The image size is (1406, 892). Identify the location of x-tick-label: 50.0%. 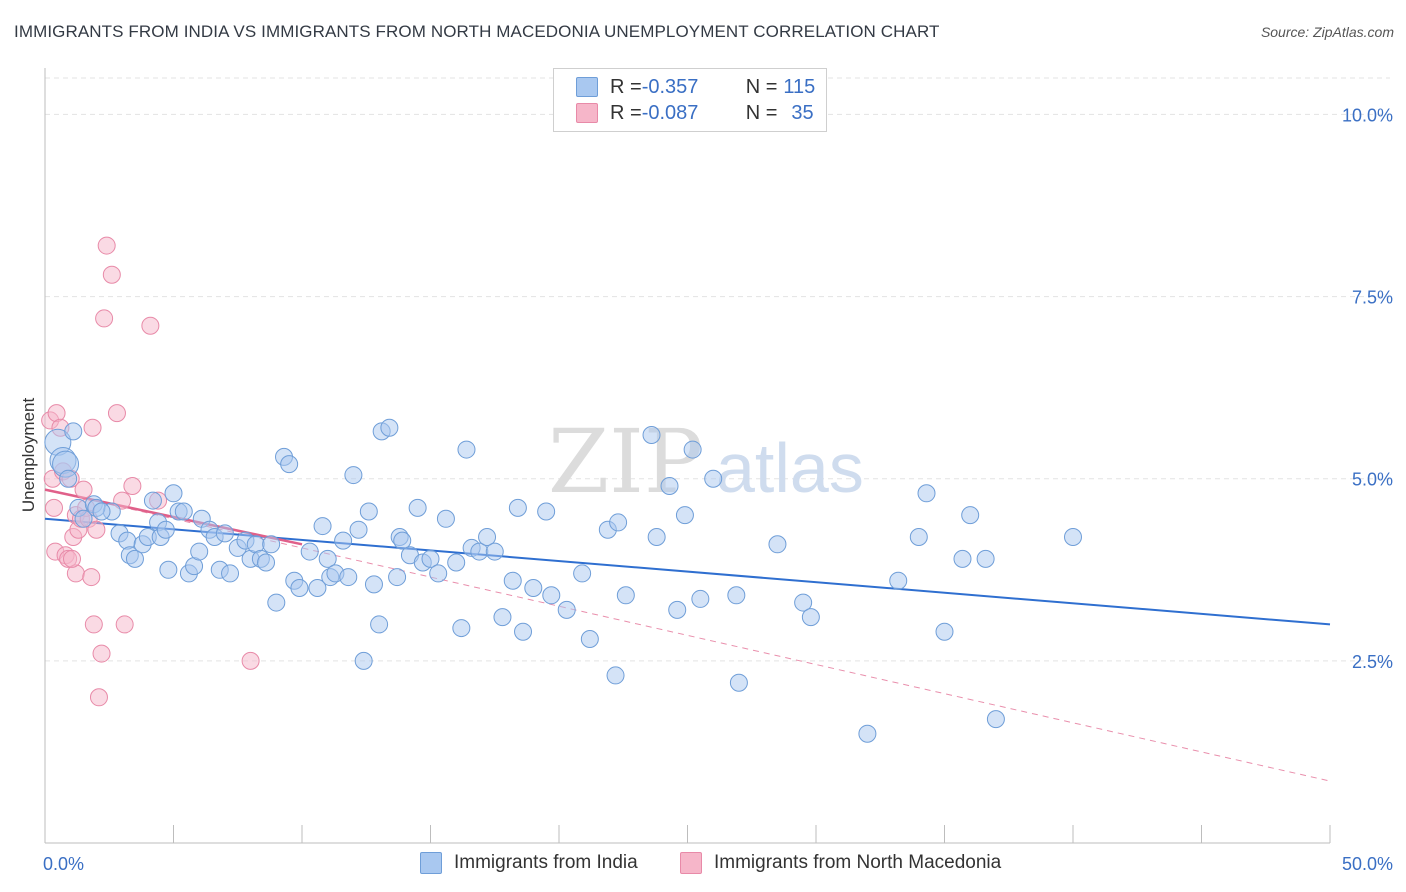
(1367, 864).